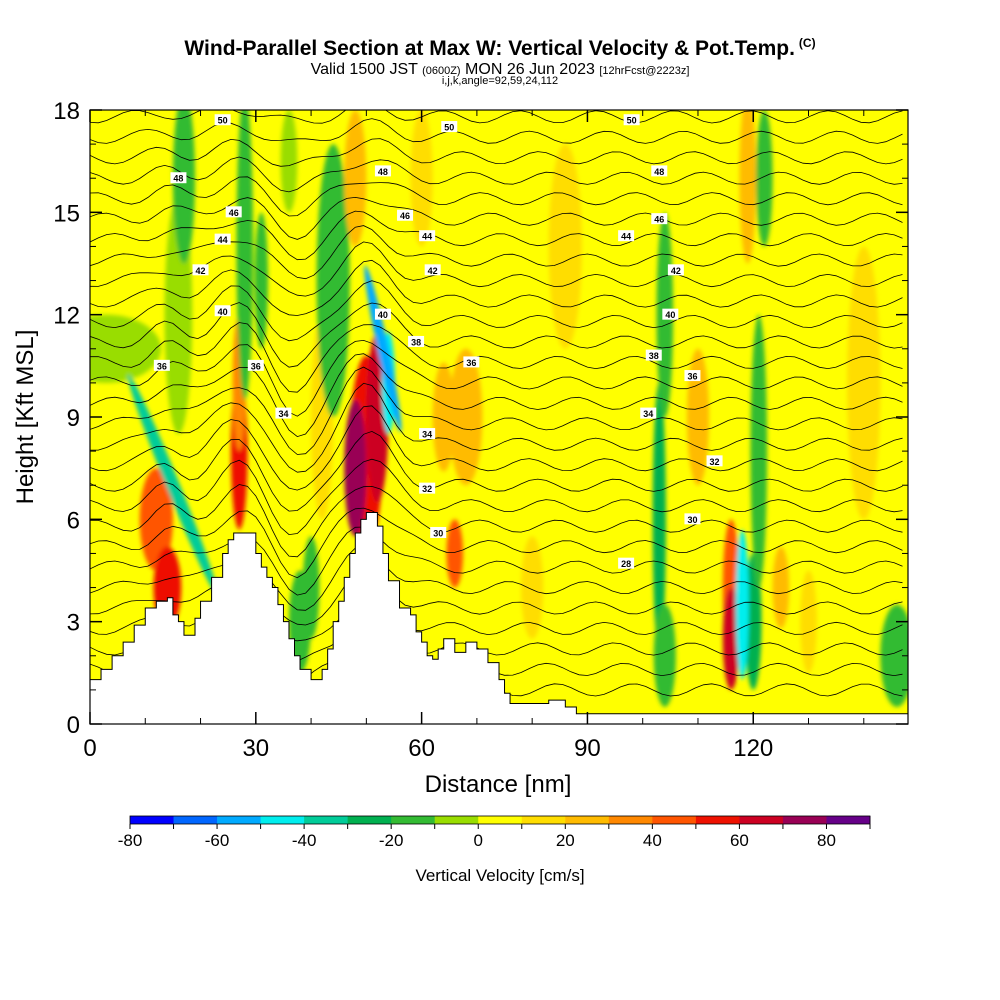 This screenshot has width=1000, height=1000. I want to click on y-tick-label: 18, so click(66, 111).